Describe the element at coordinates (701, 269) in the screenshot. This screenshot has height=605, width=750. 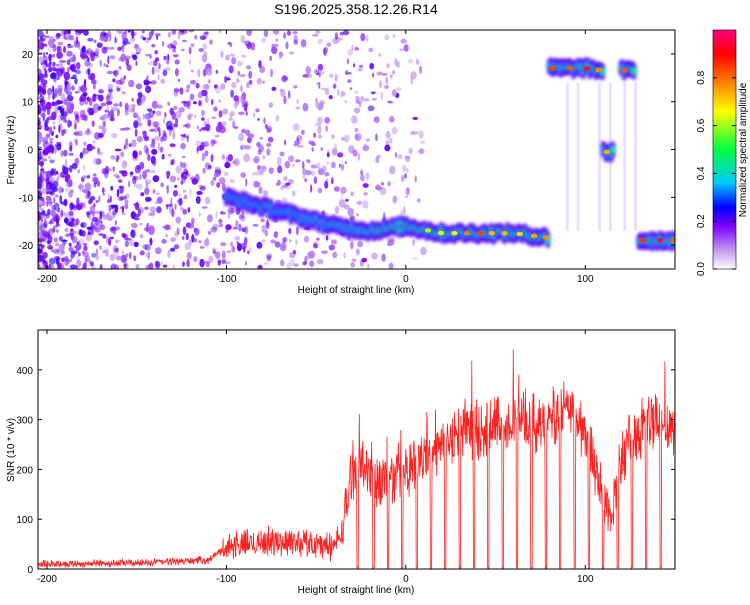
I see `colorbar-tick-label: 0.0` at that location.